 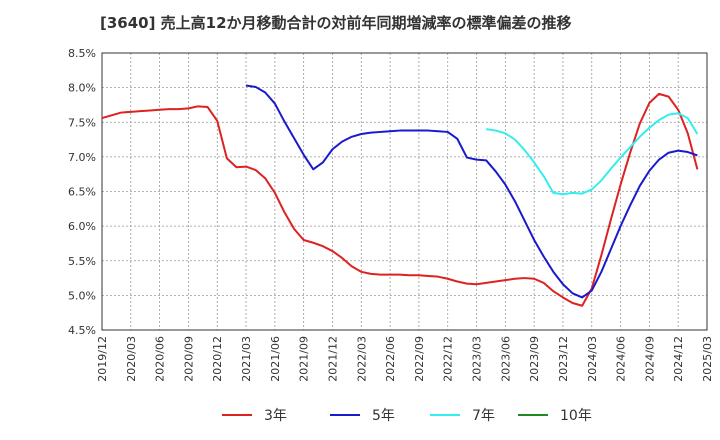 I want to click on x-tick-label: 2024/09, so click(x=649, y=359).